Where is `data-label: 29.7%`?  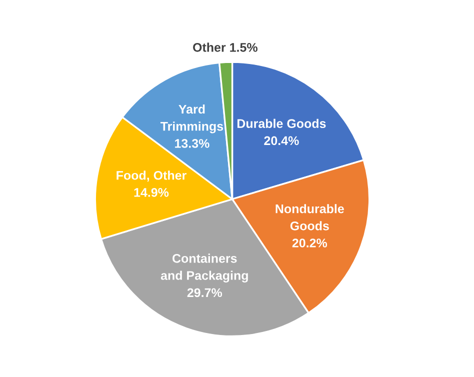 data-label: 29.7% is located at coordinates (204, 293).